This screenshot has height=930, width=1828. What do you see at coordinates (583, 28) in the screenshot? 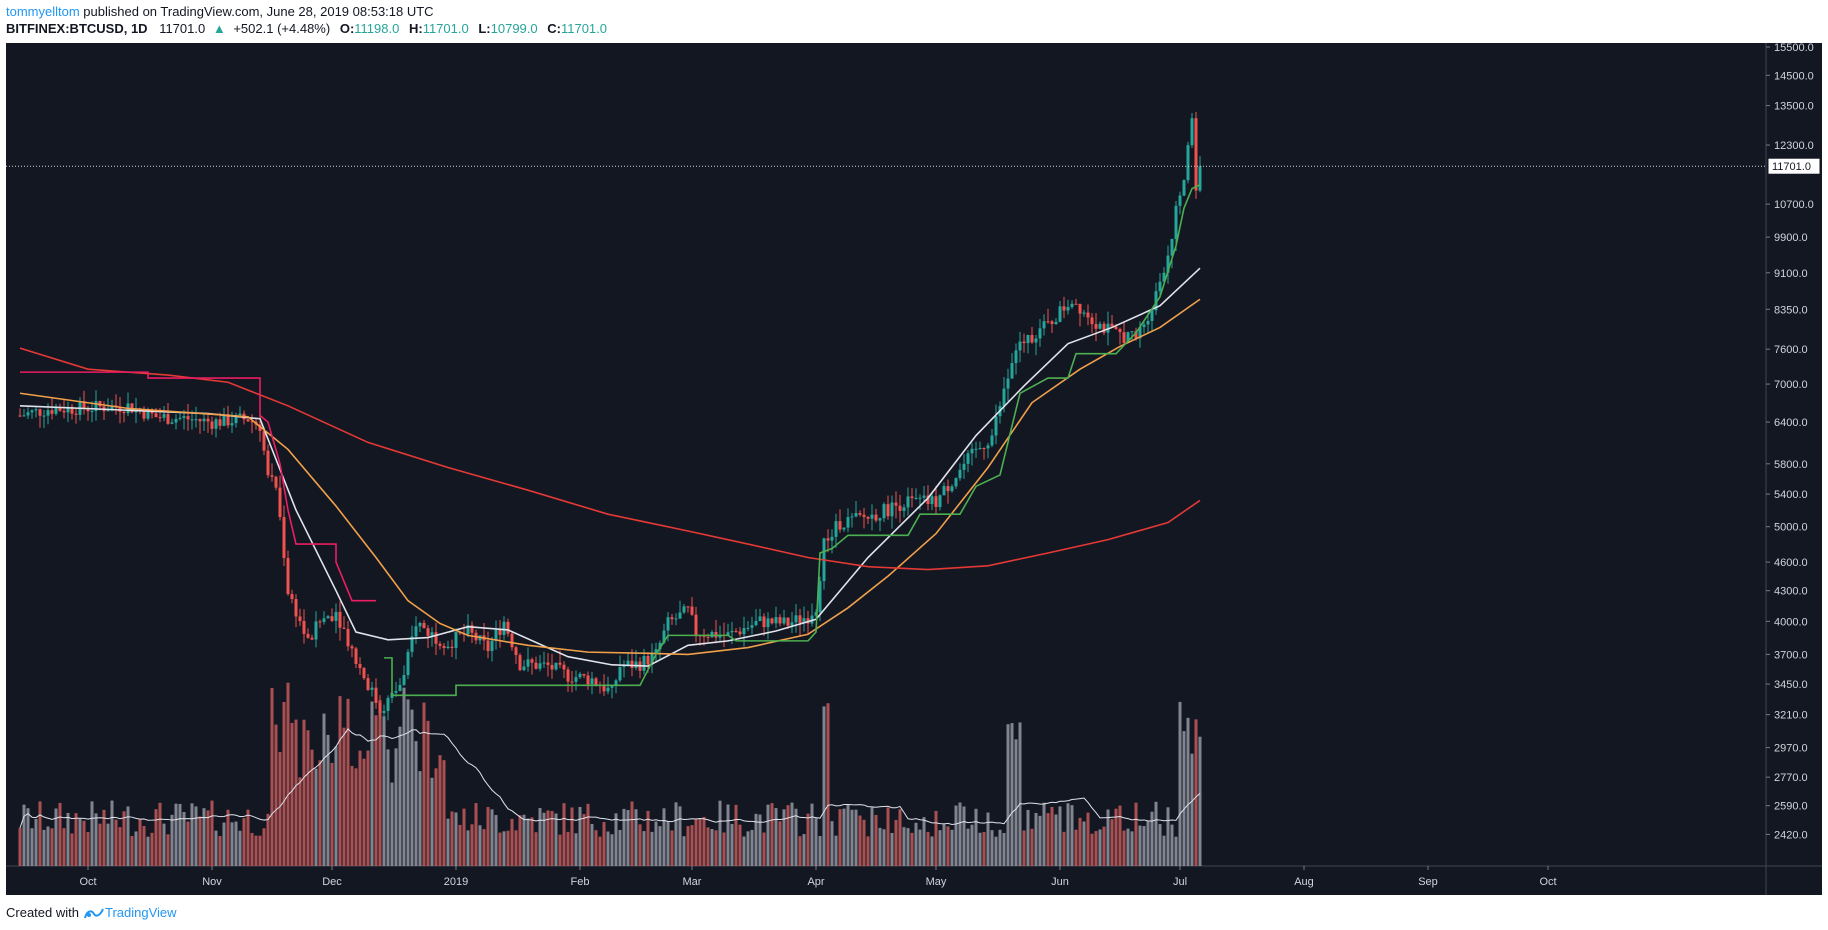
I see `close-value: 11701.0` at bounding box center [583, 28].